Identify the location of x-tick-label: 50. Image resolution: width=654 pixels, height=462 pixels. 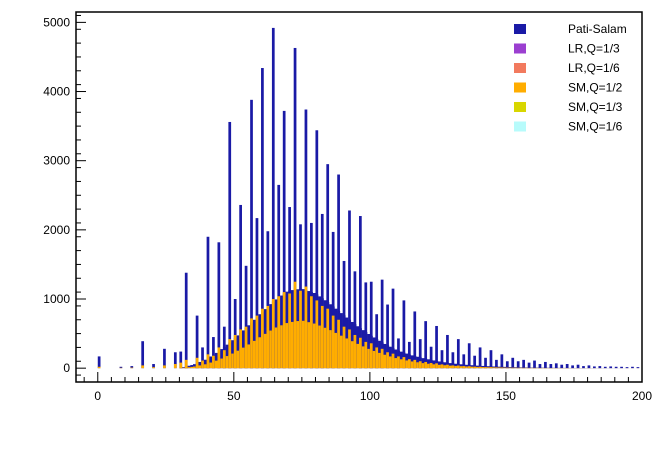
(234, 396).